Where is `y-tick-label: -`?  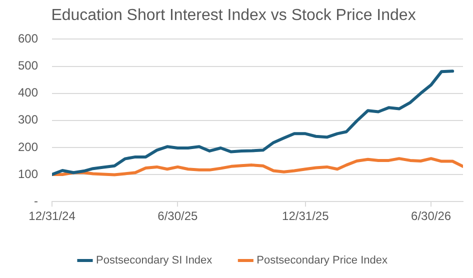
y-tick-label: - is located at coordinates (36, 201).